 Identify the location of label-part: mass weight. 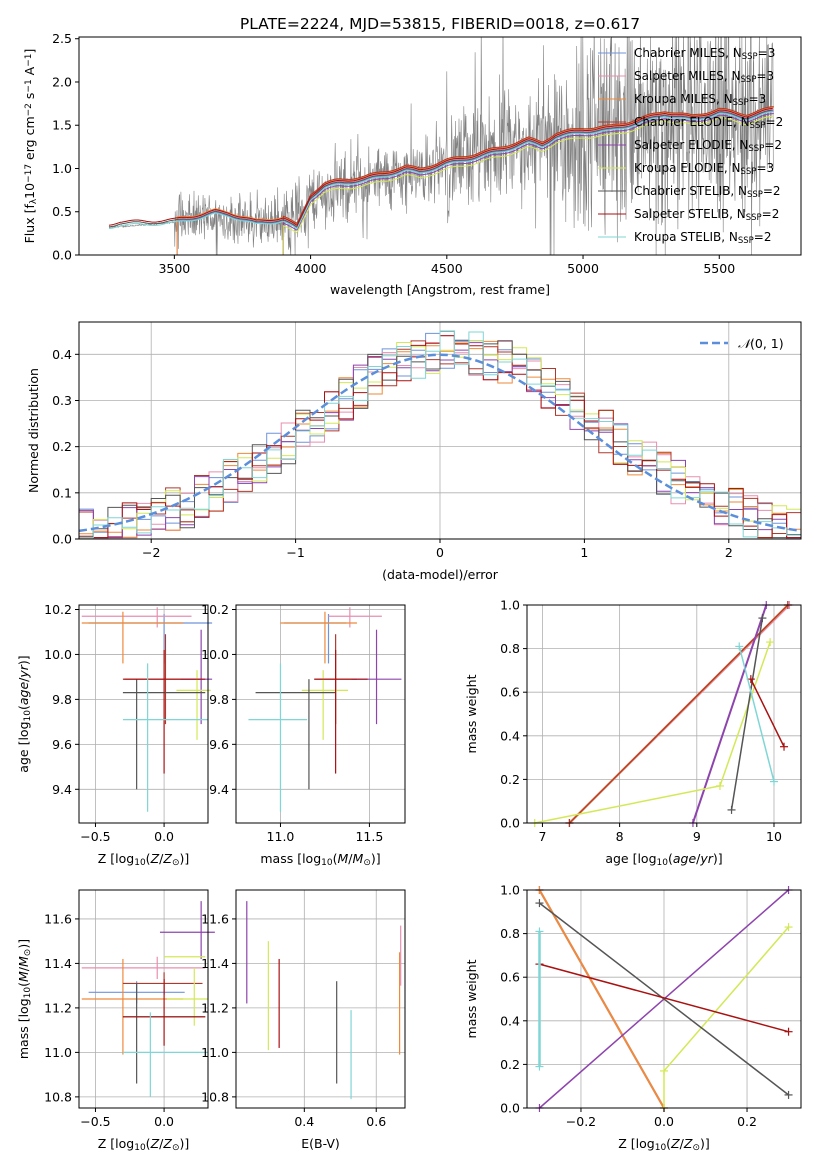
(471, 713).